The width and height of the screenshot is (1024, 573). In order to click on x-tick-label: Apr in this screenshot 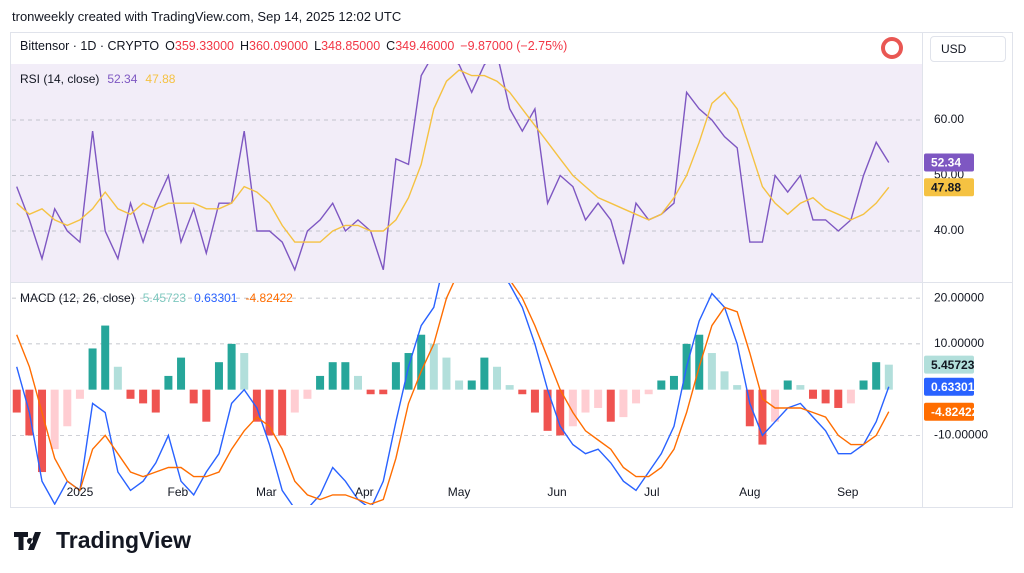, I will do `click(364, 492)`.